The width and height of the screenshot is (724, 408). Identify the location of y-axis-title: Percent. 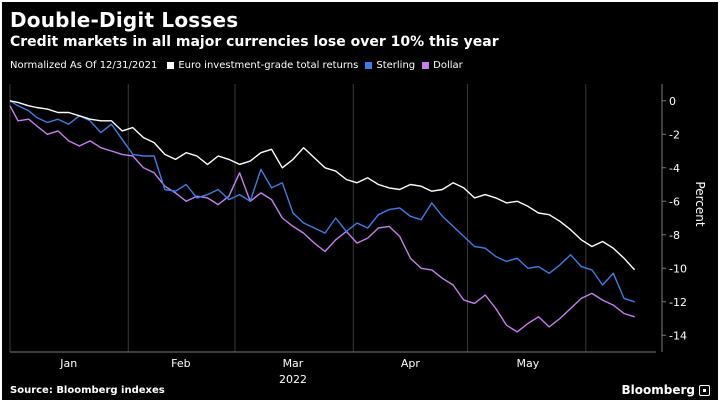
(700, 203).